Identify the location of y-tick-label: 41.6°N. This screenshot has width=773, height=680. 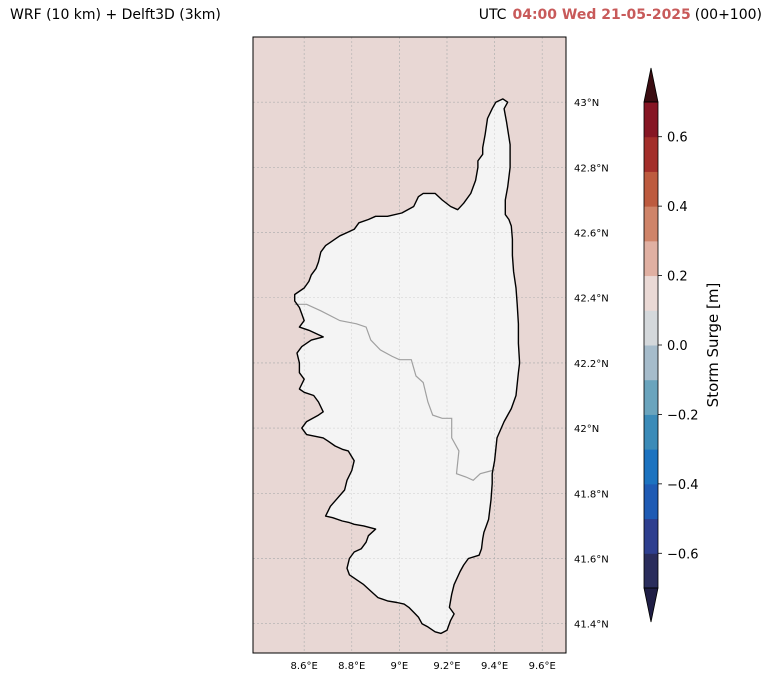
(591, 559).